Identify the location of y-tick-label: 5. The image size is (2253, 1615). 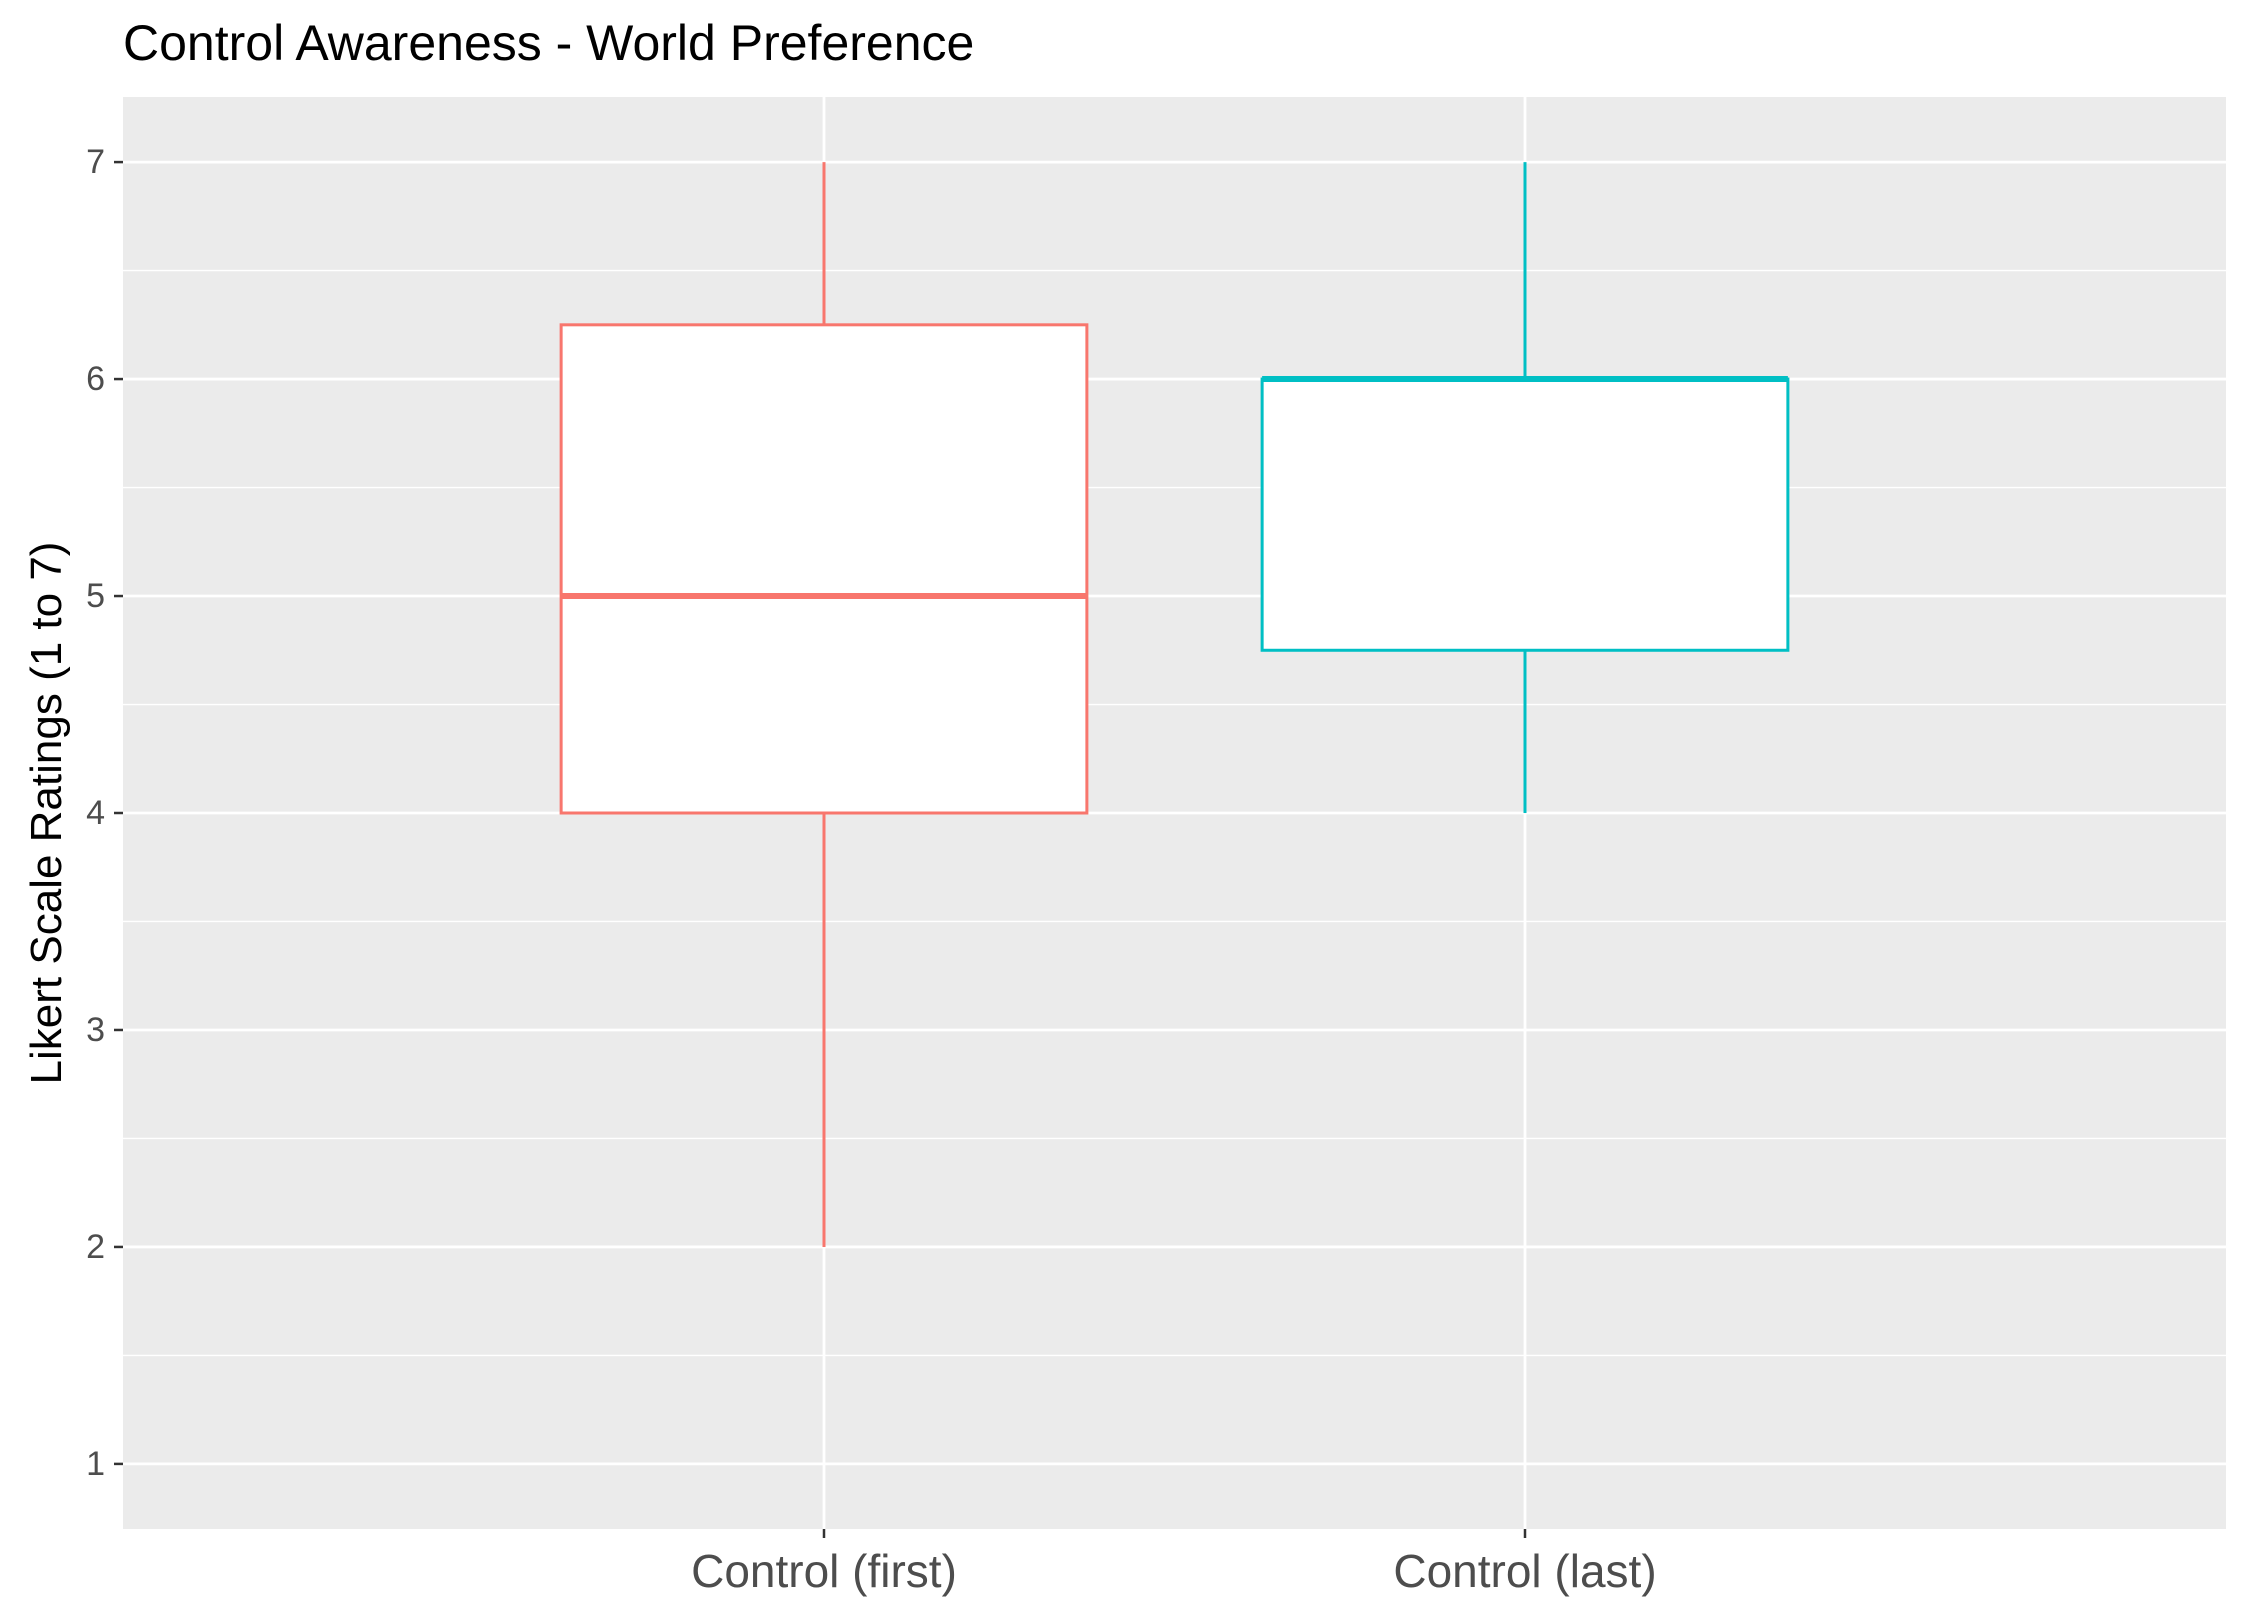
(95, 596).